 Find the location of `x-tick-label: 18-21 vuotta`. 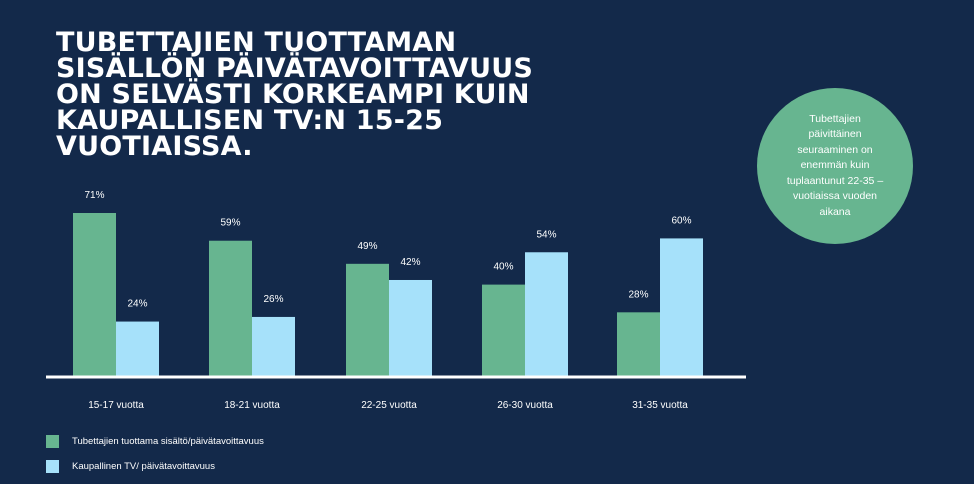

x-tick-label: 18-21 vuotta is located at coordinates (252, 405).